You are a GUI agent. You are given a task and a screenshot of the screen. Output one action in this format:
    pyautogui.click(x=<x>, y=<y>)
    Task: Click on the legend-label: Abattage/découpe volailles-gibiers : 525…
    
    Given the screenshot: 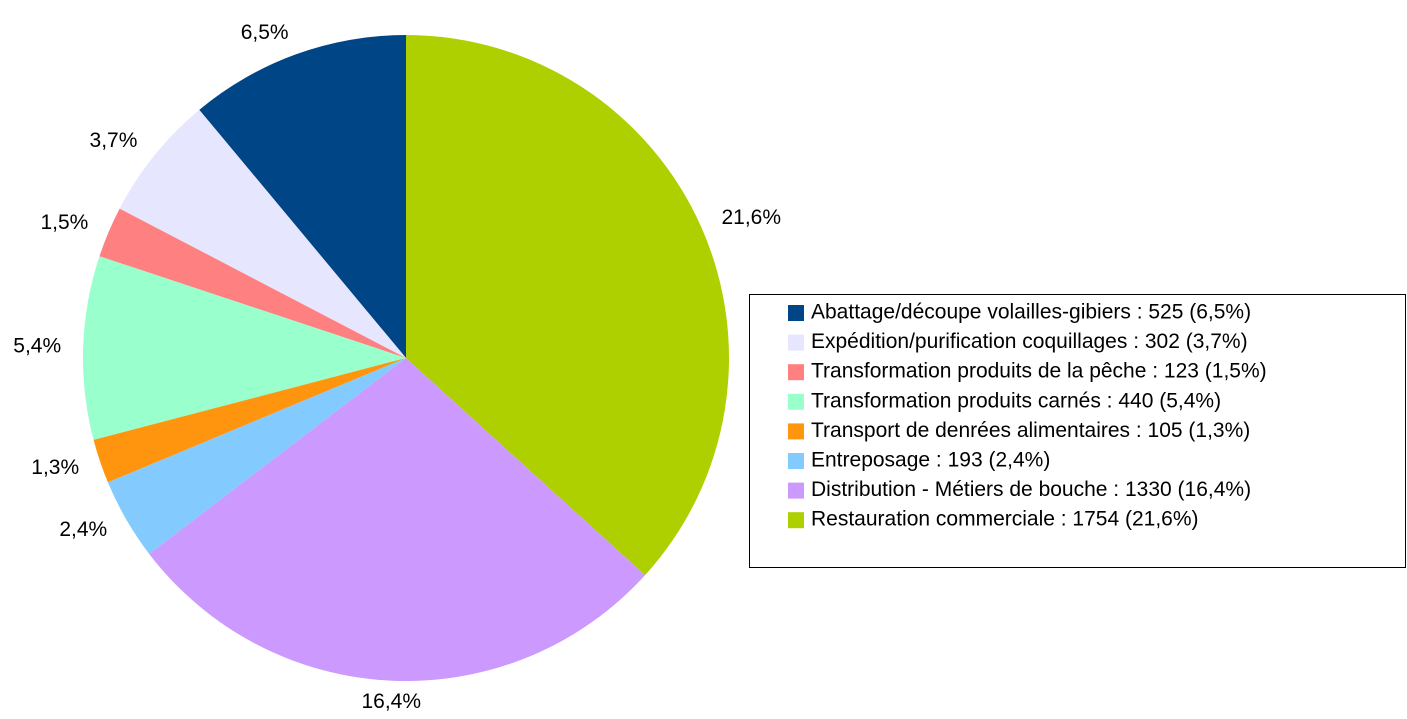 What is the action you would take?
    pyautogui.click(x=1031, y=312)
    